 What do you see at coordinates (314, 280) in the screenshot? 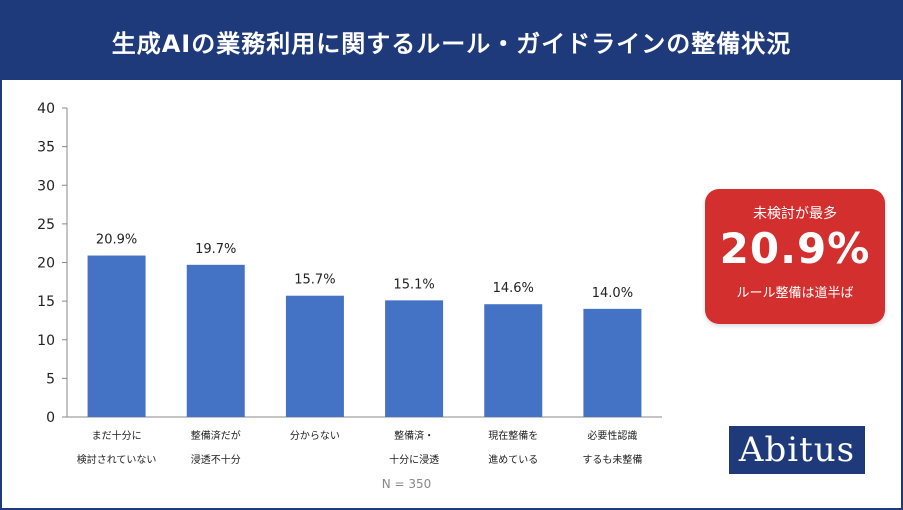
I see `data-label: 15.7%` at bounding box center [314, 280].